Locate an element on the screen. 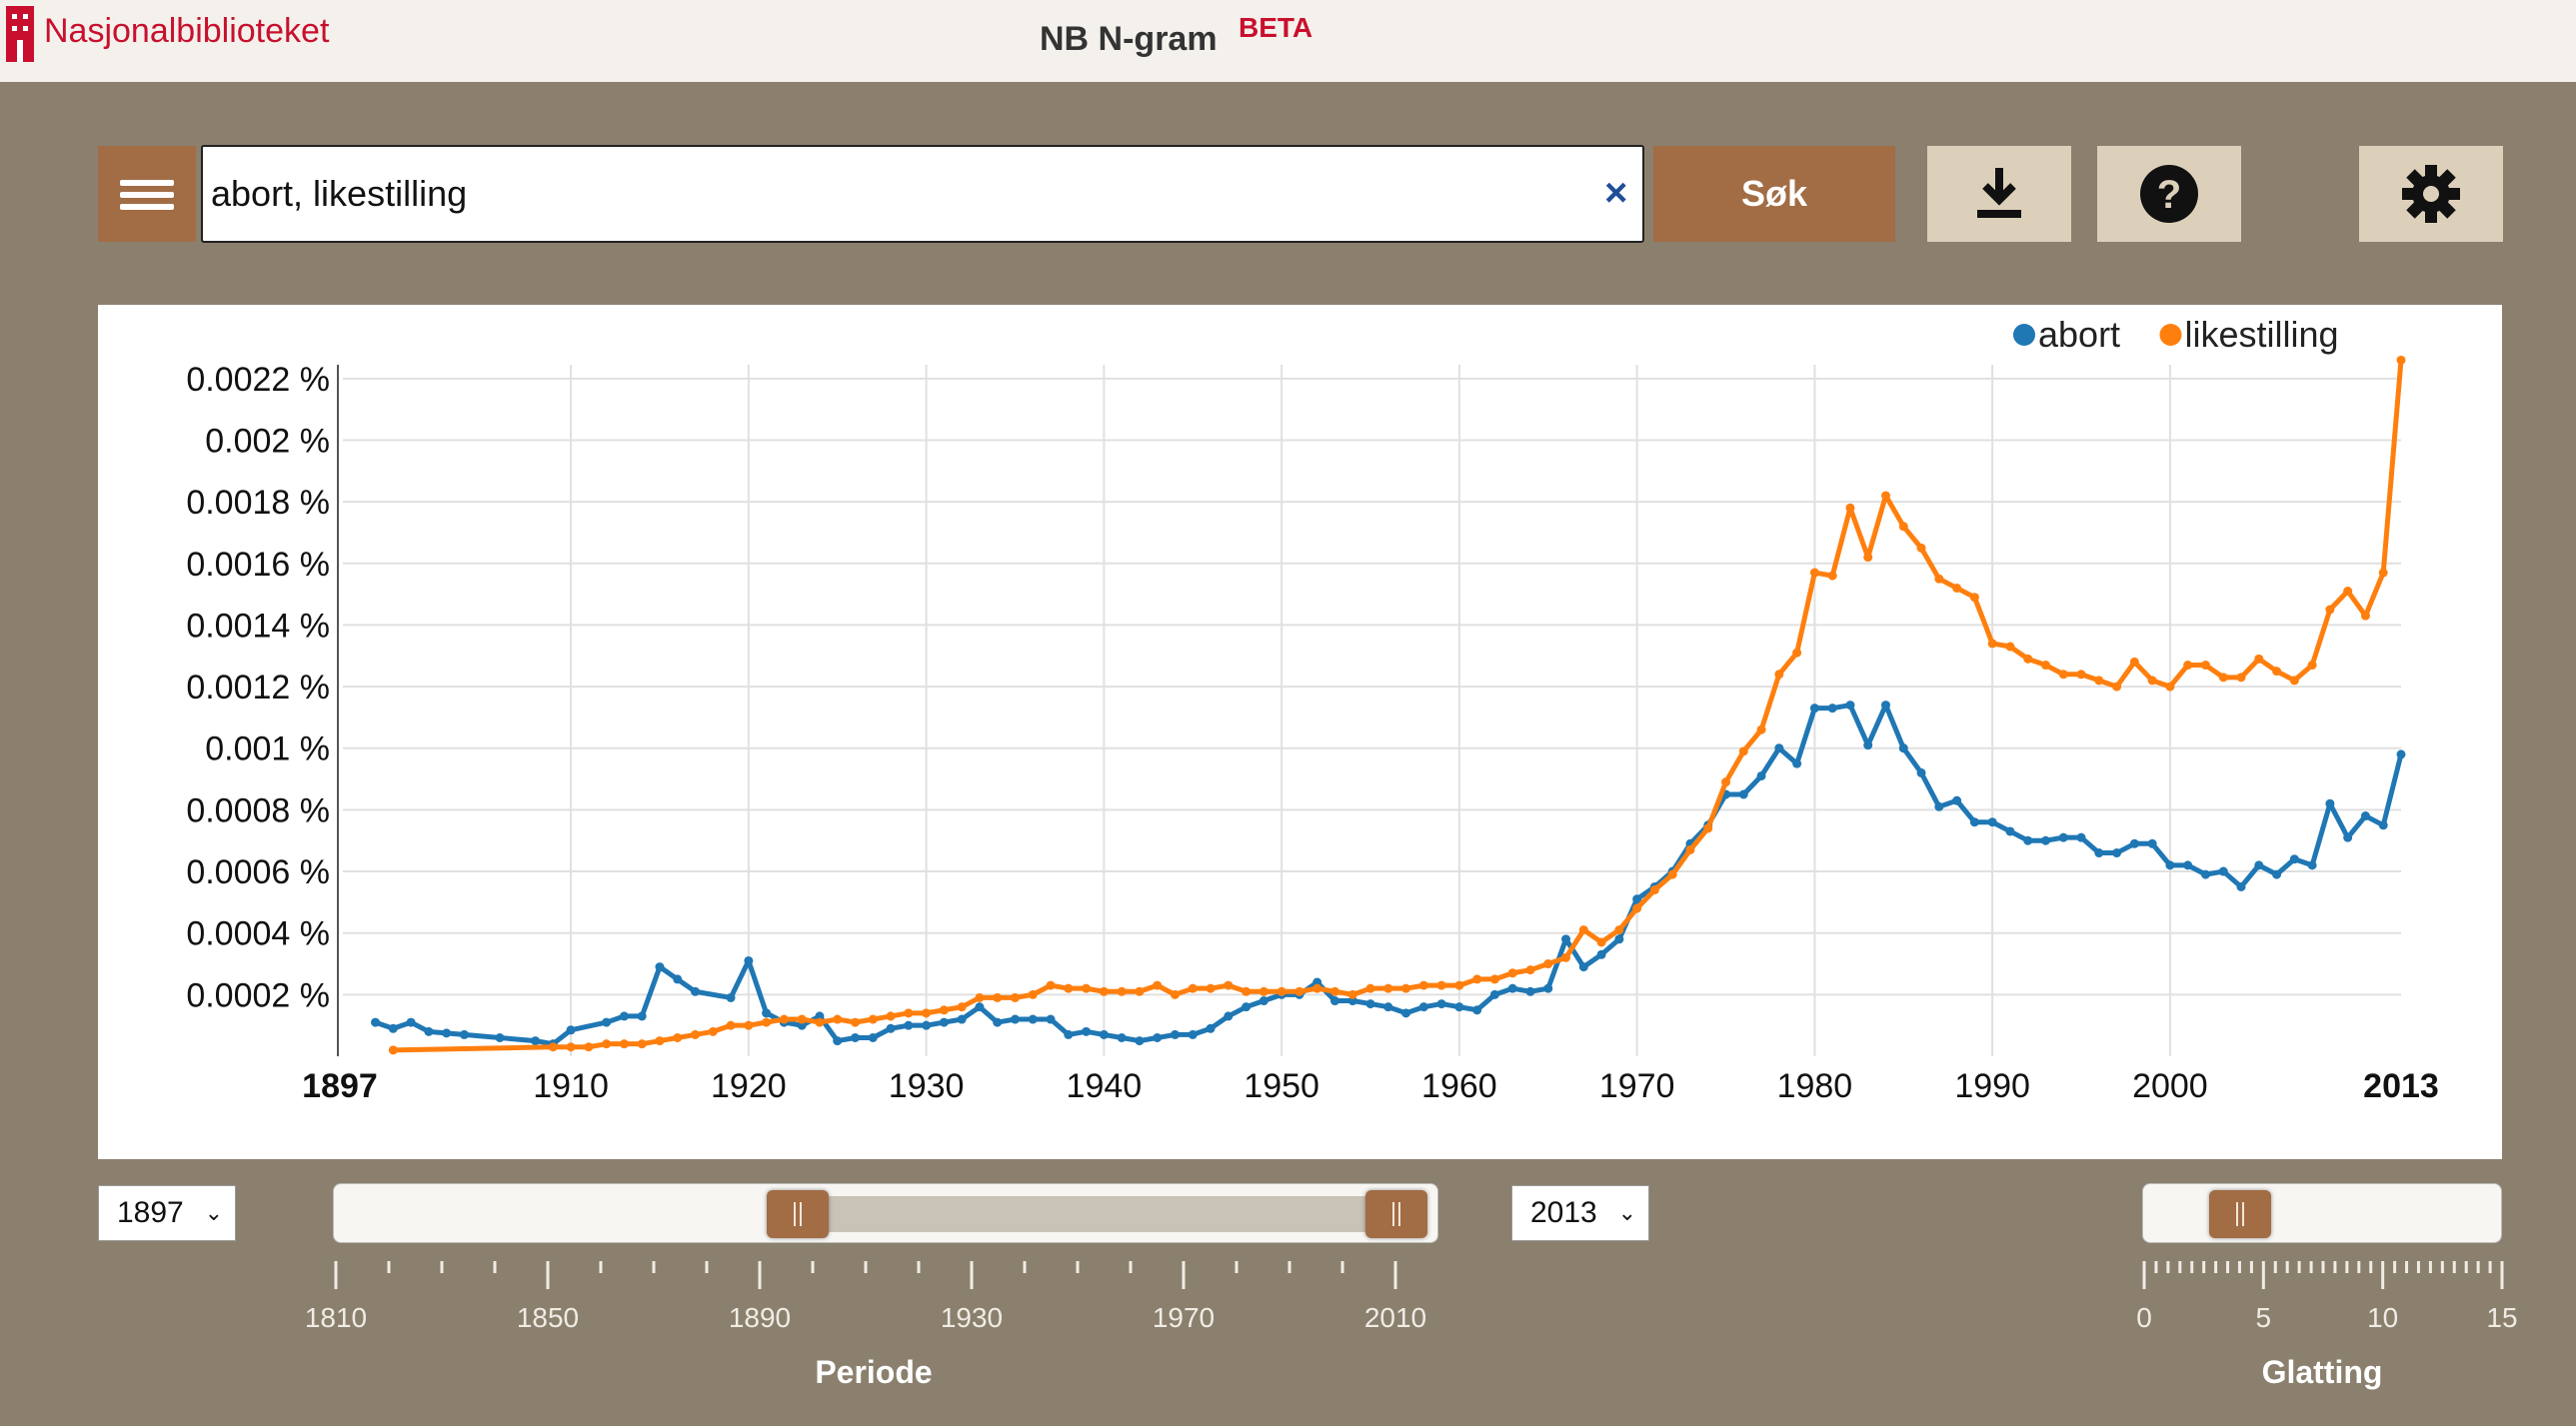 The width and height of the screenshot is (2576, 1426). y-tick-label: 0.0008 % is located at coordinates (258, 810).